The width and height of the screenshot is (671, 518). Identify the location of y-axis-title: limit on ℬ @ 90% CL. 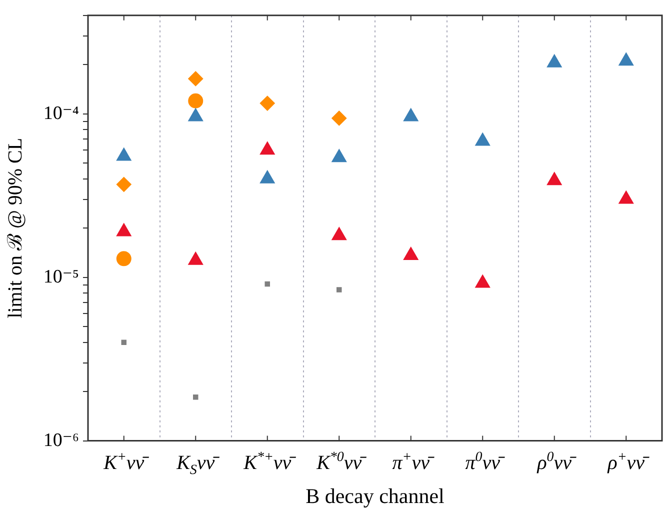
(15, 228).